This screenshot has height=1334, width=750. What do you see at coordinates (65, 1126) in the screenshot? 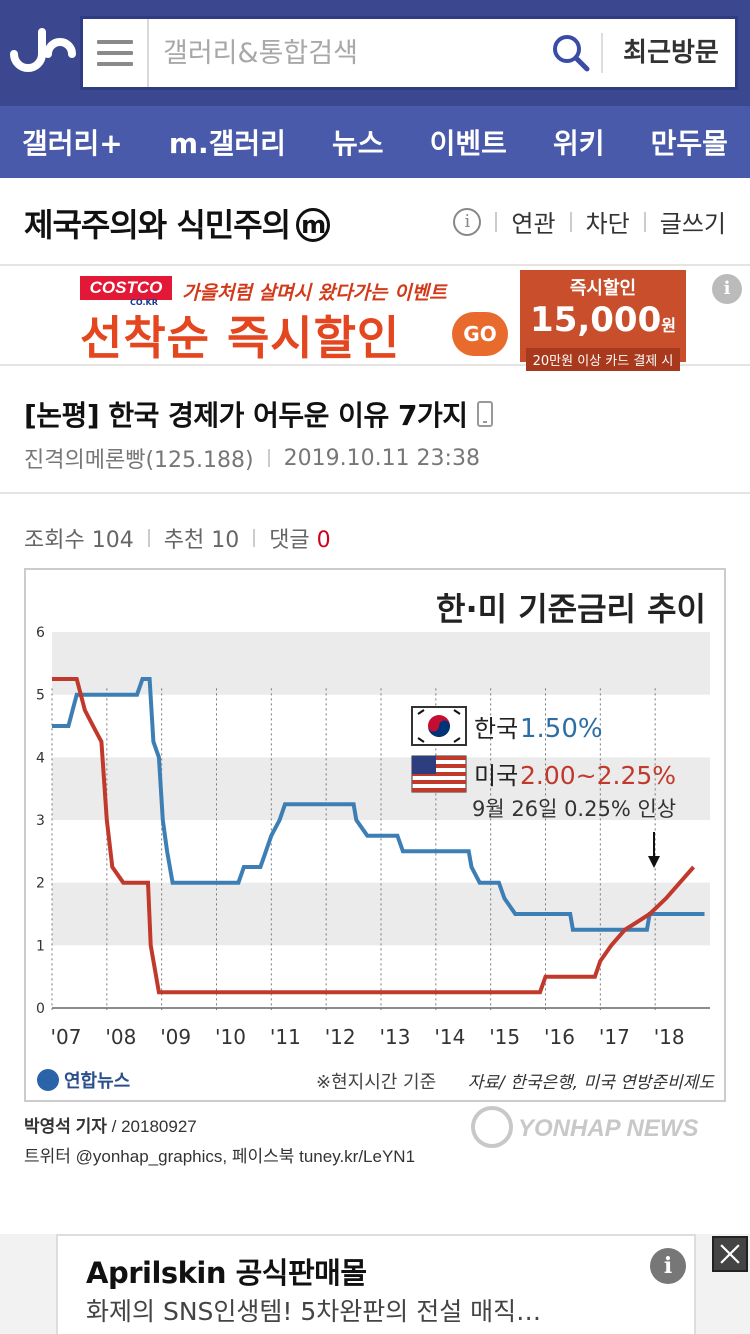
I see `credit-reporter: 박영석 기자` at bounding box center [65, 1126].